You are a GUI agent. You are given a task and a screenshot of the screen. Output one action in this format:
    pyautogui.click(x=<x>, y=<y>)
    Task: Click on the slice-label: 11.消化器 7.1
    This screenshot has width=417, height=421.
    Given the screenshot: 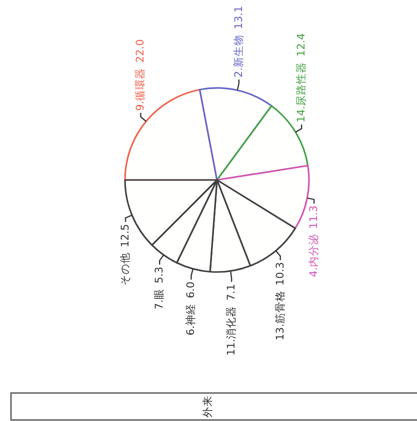 What is the action you would take?
    pyautogui.click(x=231, y=320)
    